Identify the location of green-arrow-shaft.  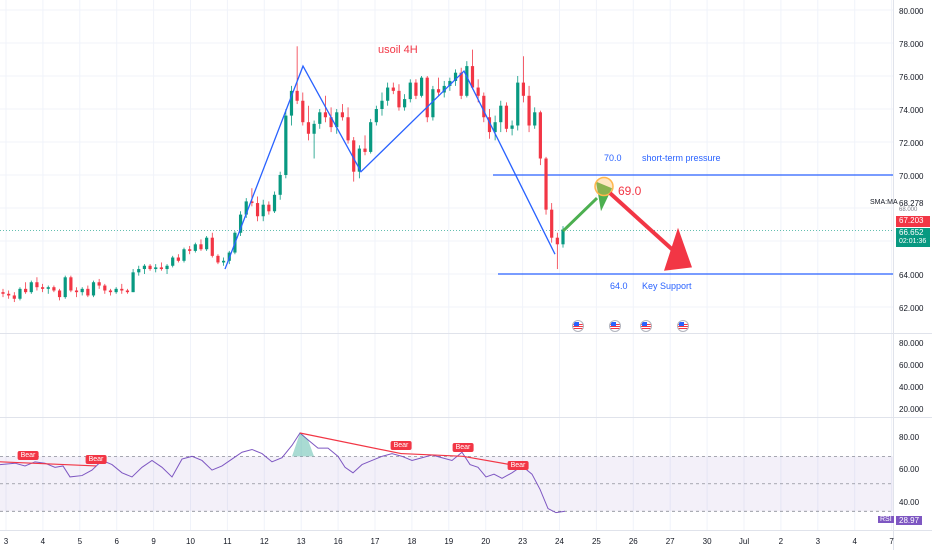
(580, 215).